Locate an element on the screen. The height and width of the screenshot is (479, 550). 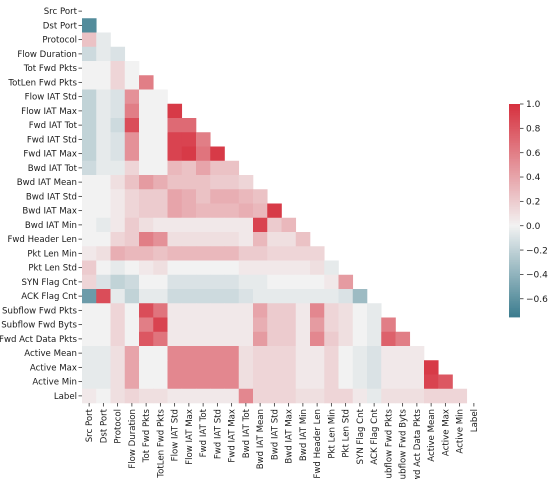
x-tick-label: Dst Port is located at coordinates (104, 425).